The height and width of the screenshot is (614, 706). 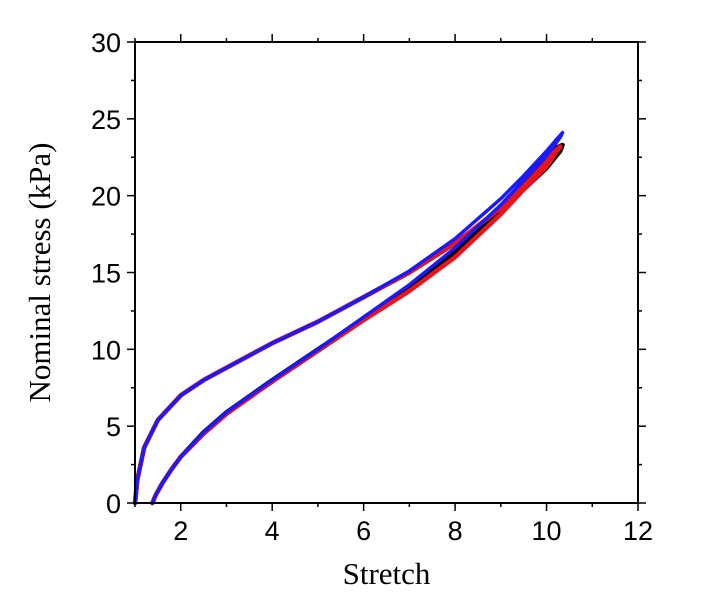 I want to click on x-axis-title: Stretch, so click(x=387, y=573).